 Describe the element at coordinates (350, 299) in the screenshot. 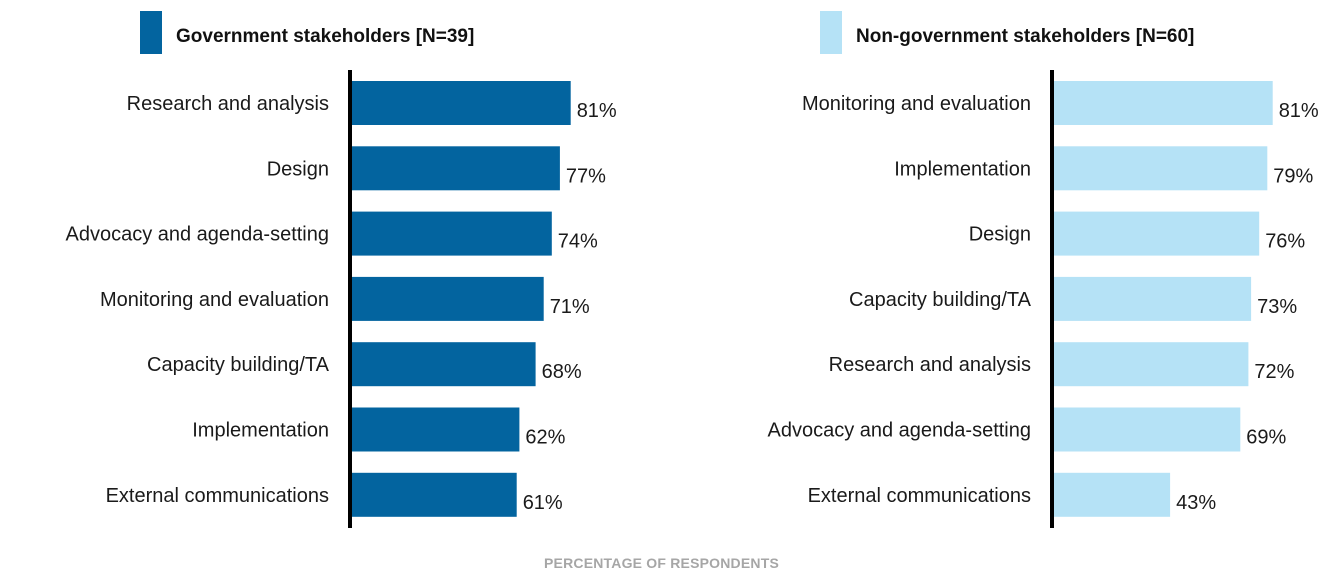

I see `government-axis-line` at that location.